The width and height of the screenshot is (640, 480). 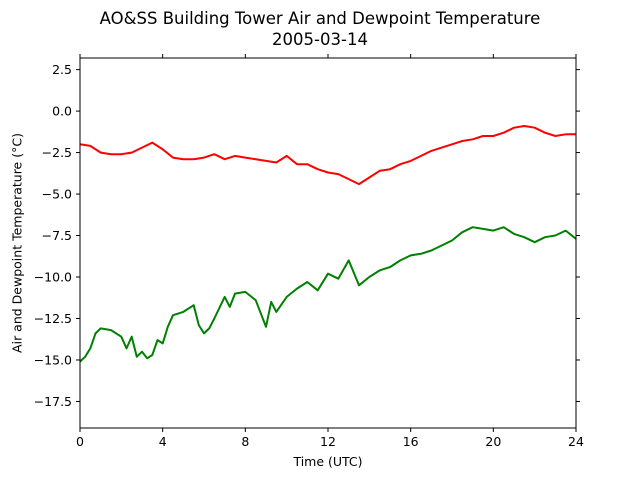 What do you see at coordinates (80, 441) in the screenshot?
I see `x-tick-label-0: 0` at bounding box center [80, 441].